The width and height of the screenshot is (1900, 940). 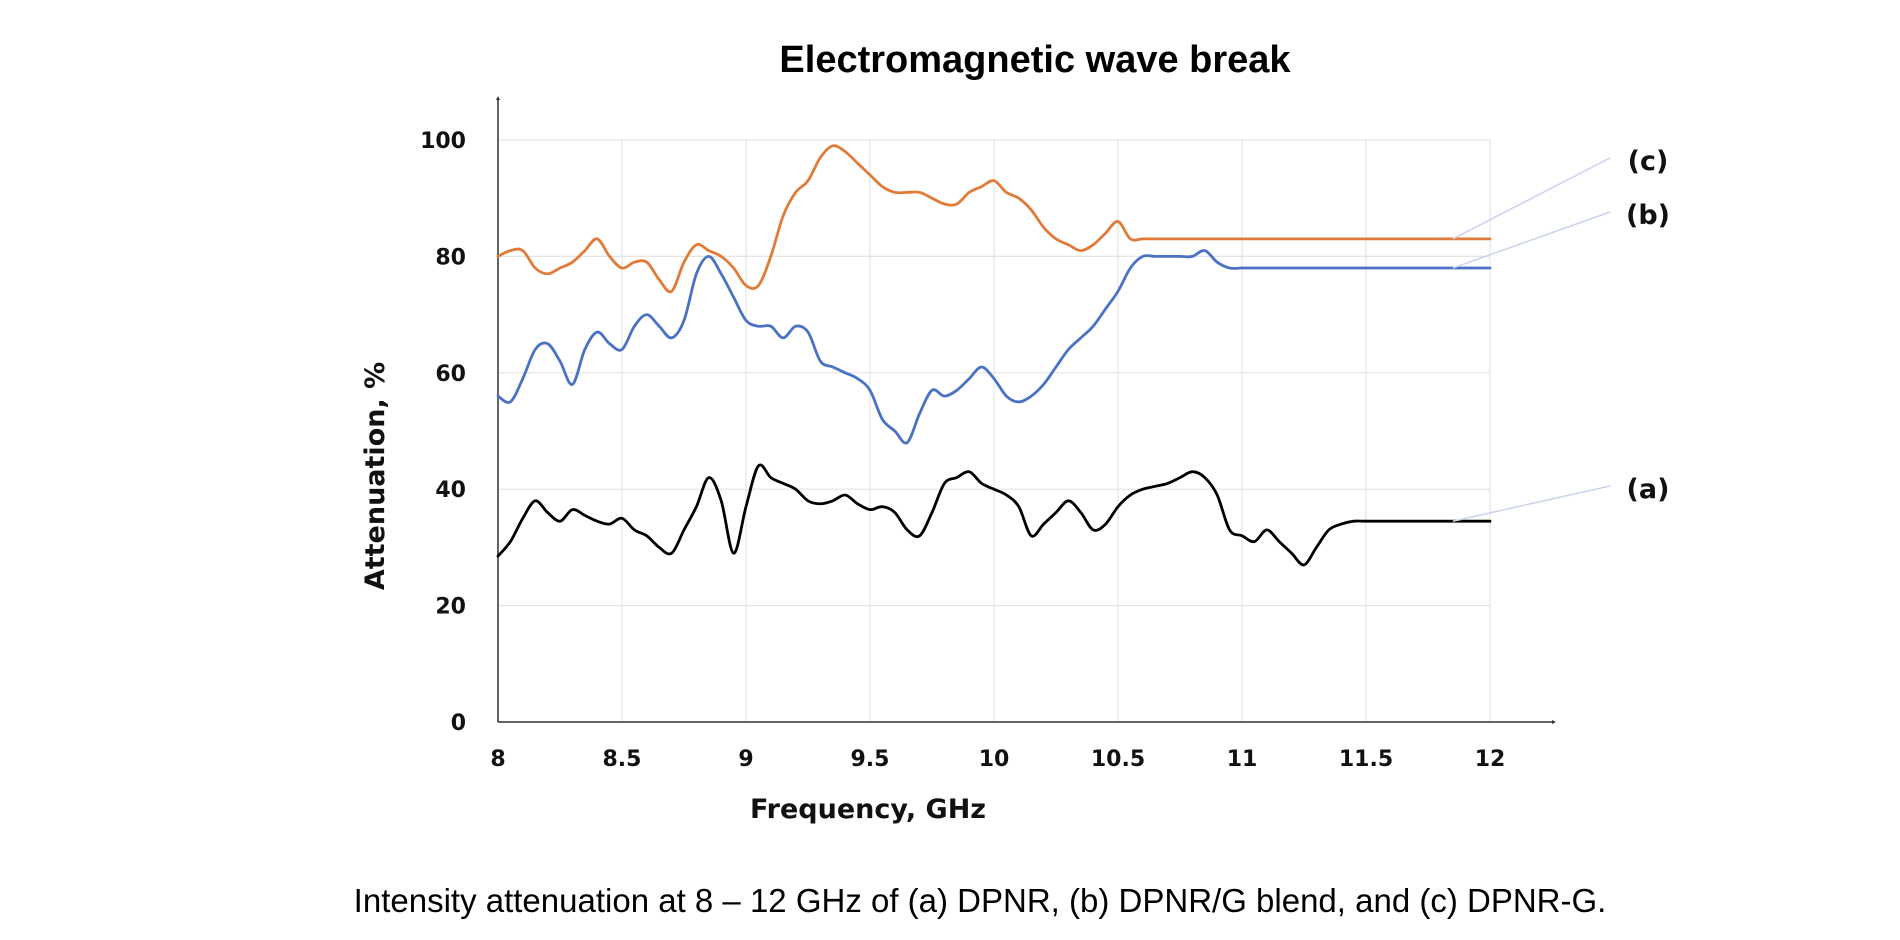 What do you see at coordinates (1035, 60) in the screenshot?
I see `chart-title: Electromagnetic wave break` at bounding box center [1035, 60].